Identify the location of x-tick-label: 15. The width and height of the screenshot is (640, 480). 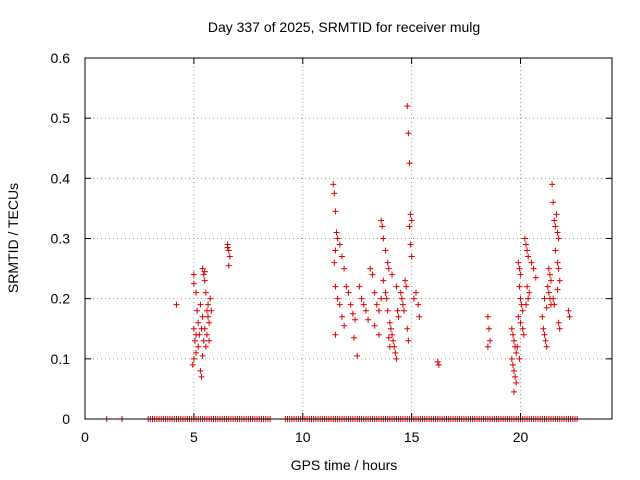
(412, 437).